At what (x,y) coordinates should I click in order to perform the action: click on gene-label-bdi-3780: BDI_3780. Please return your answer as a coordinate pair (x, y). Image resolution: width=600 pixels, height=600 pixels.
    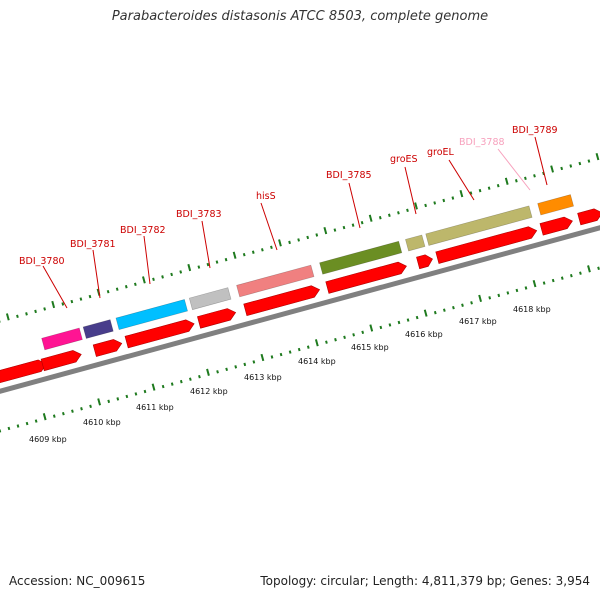
    Looking at the image, I should click on (42, 261).